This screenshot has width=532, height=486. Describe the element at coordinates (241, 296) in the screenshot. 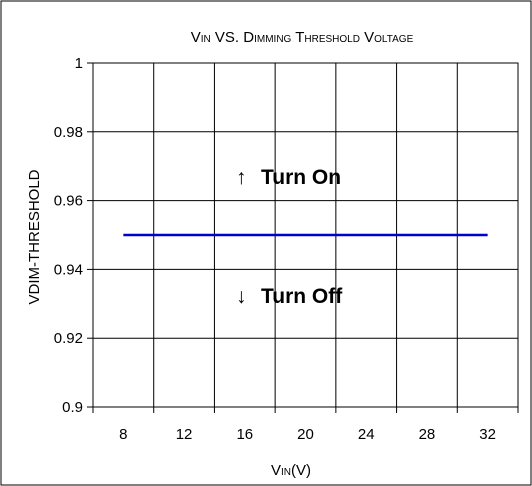

I see `turn-off-arrow-icon: ↓` at that location.